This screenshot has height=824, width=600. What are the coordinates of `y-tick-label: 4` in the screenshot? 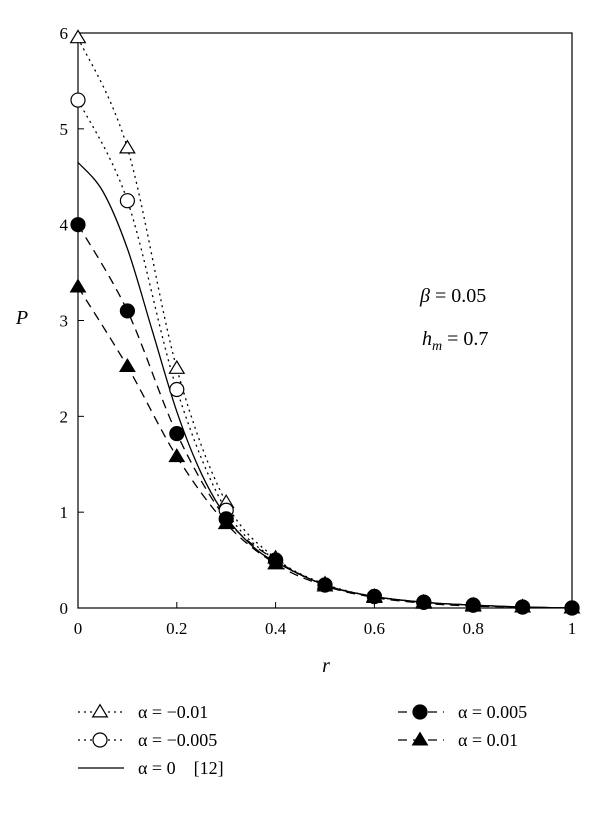 It's located at (64, 225).